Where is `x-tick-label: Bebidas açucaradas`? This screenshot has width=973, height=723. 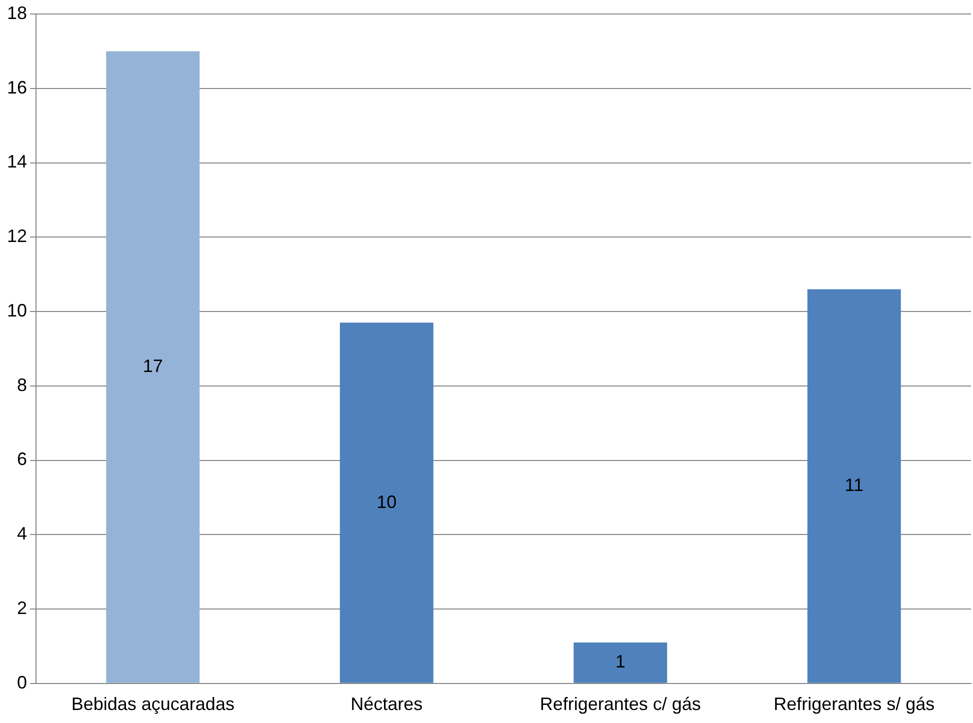
x-tick-label: Bebidas açucaradas is located at coordinates (152, 704).